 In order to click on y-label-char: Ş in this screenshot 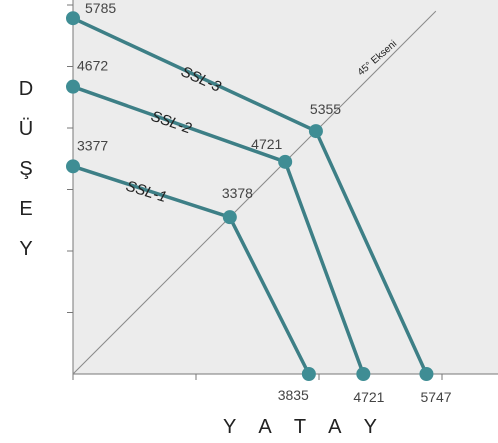, I will do `click(25, 169)`.